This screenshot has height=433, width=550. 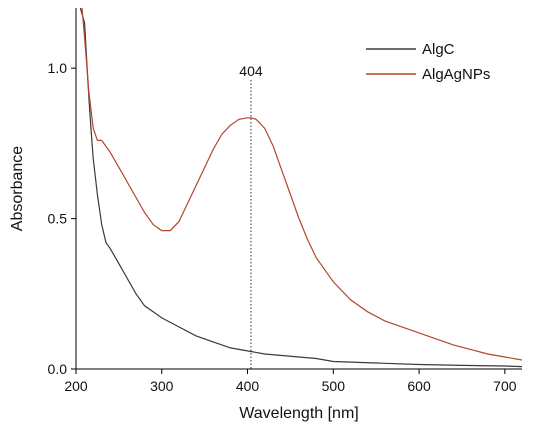 What do you see at coordinates (251, 71) in the screenshot?
I see `annotation-label: 404` at bounding box center [251, 71].